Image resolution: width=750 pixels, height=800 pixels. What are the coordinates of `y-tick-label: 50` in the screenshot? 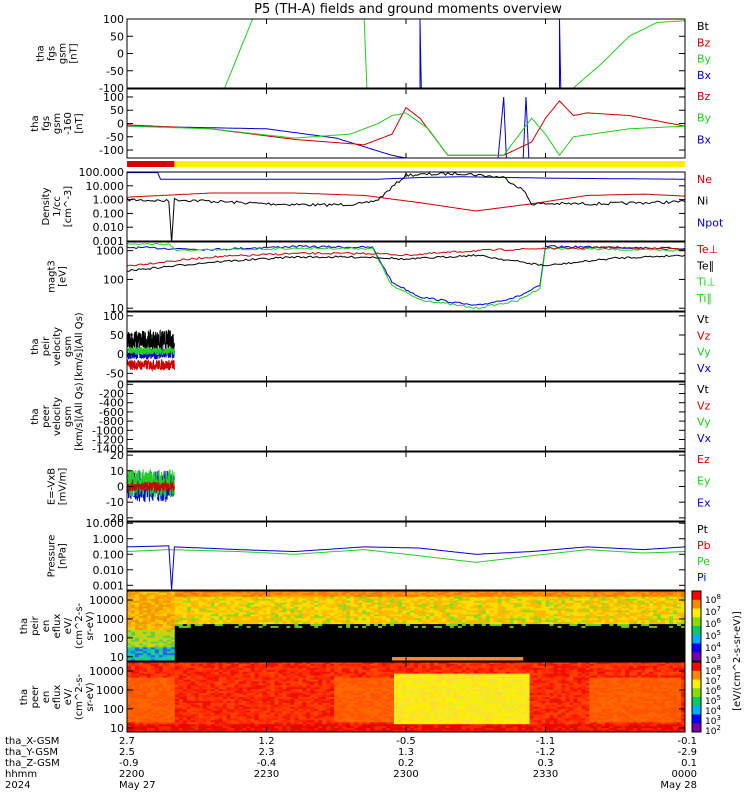 It's located at (117, 110).